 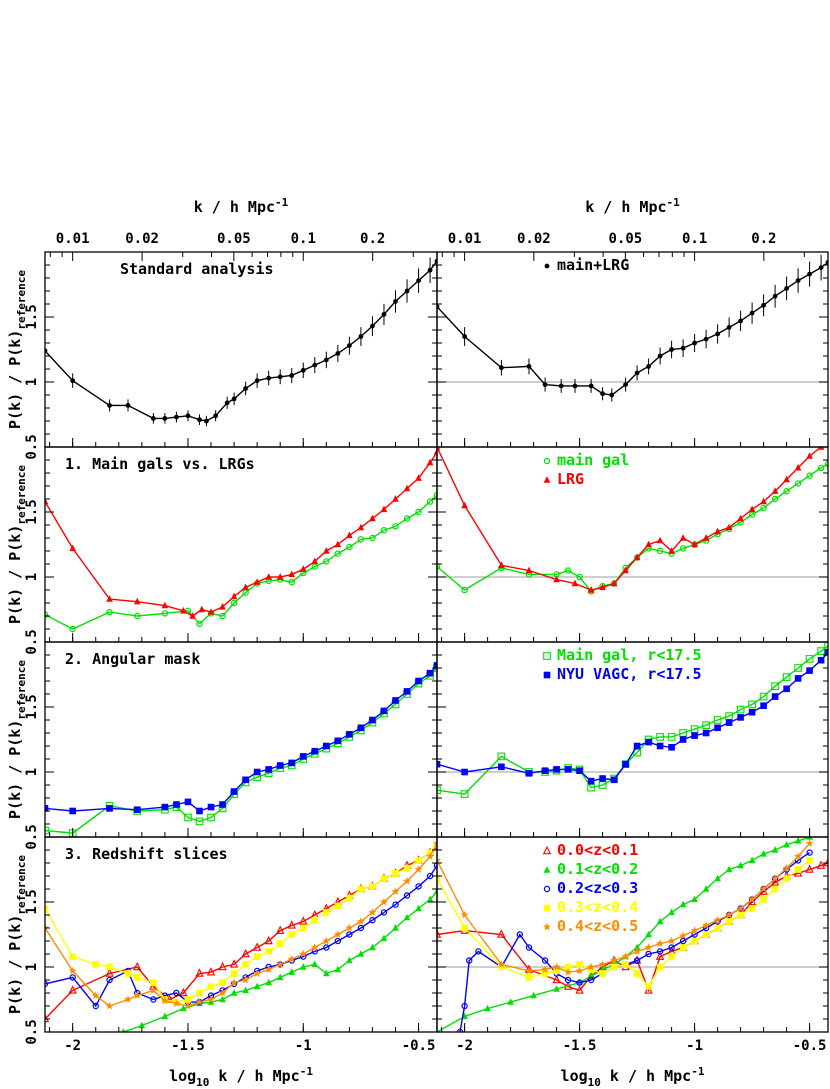 I want to click on y-axis-label: P(k) / P(k)reference, so click(x=17, y=739).